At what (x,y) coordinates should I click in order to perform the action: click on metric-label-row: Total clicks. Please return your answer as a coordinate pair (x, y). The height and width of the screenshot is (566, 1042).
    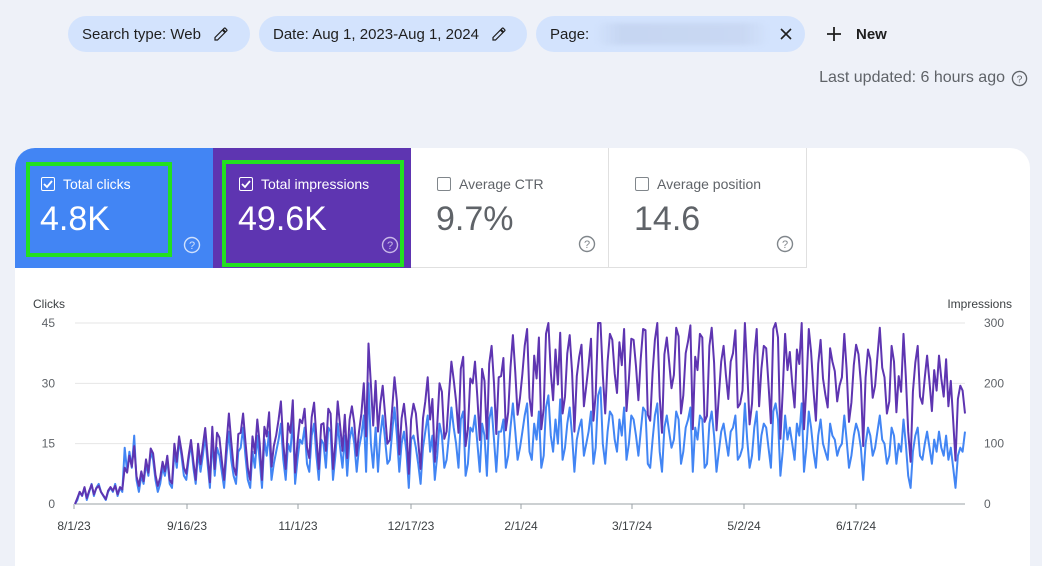
    Looking at the image, I should click on (86, 184).